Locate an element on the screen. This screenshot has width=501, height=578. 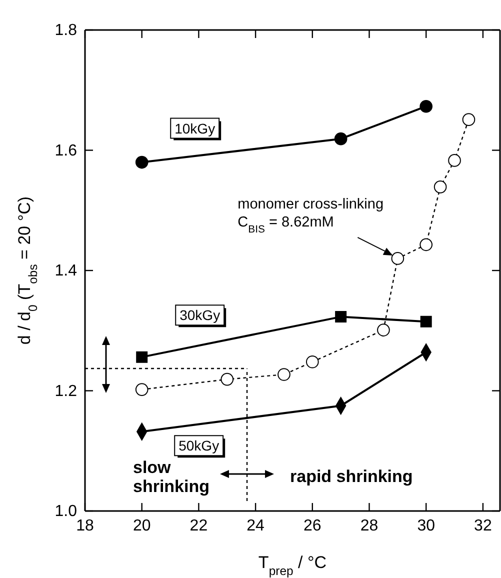
y-tick-label: 1.2 is located at coordinates (66, 391).